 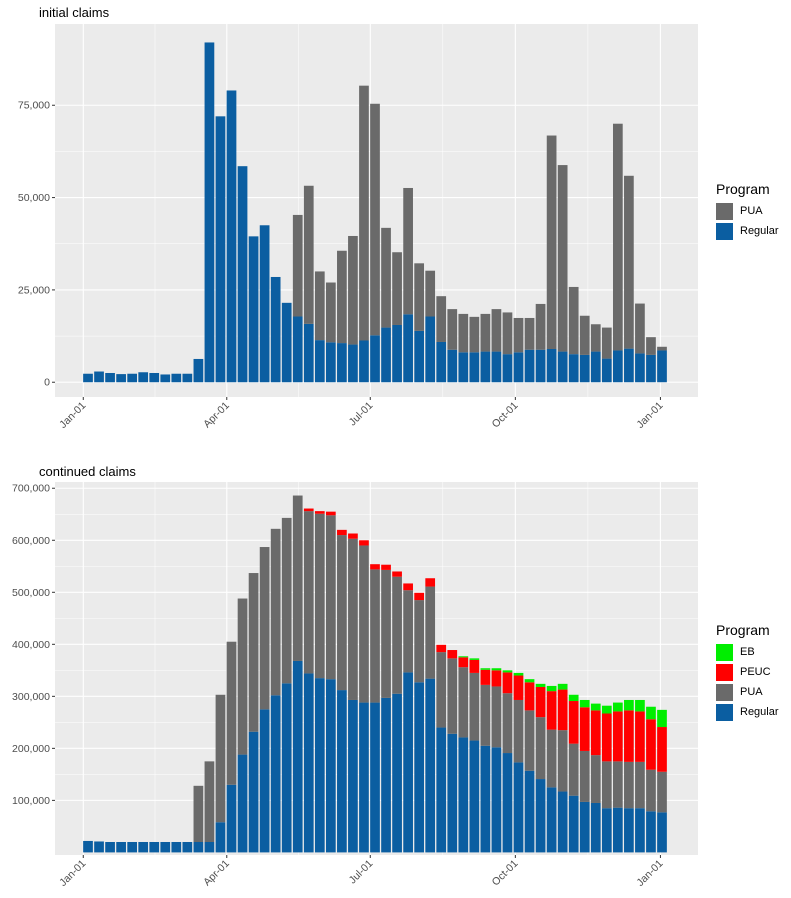 I want to click on chart-title-initial-claims: initial claims, so click(x=74, y=12).